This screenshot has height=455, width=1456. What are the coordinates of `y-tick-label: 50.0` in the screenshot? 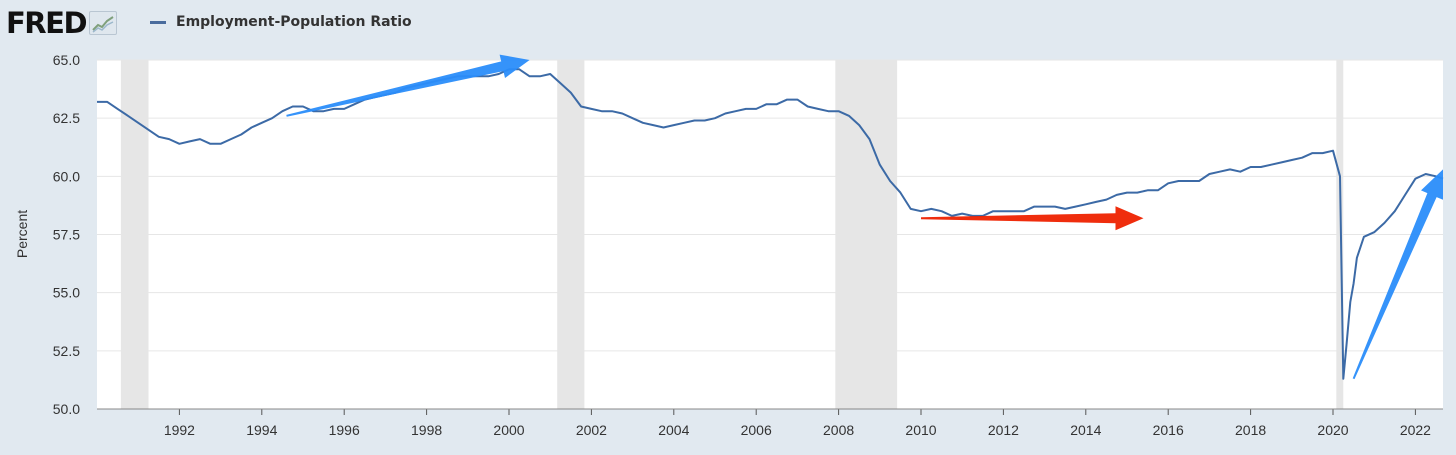 It's located at (66, 409).